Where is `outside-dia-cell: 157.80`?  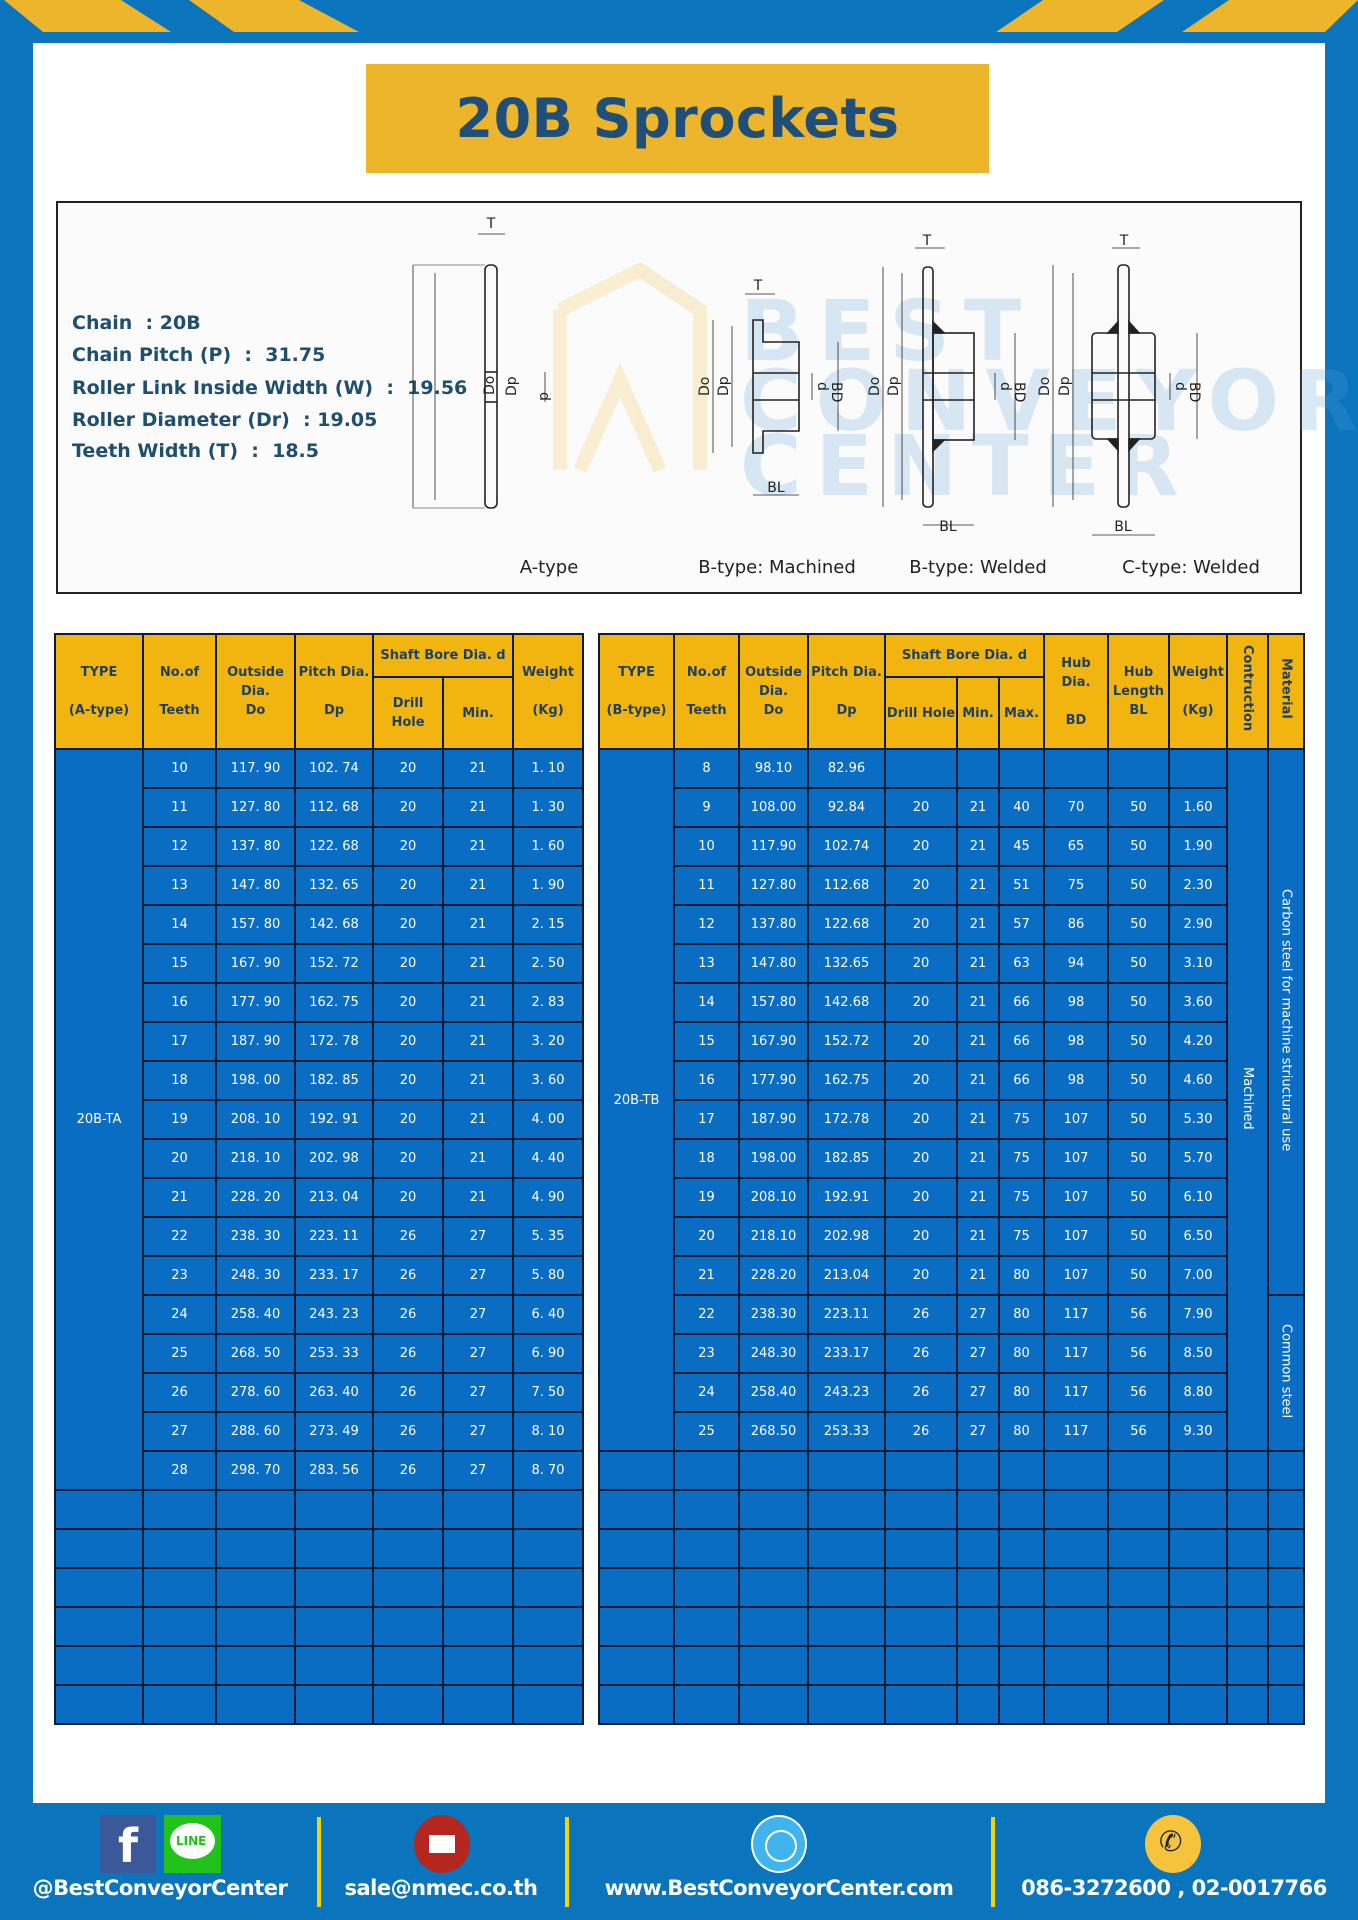 outside-dia-cell: 157.80 is located at coordinates (773, 1002).